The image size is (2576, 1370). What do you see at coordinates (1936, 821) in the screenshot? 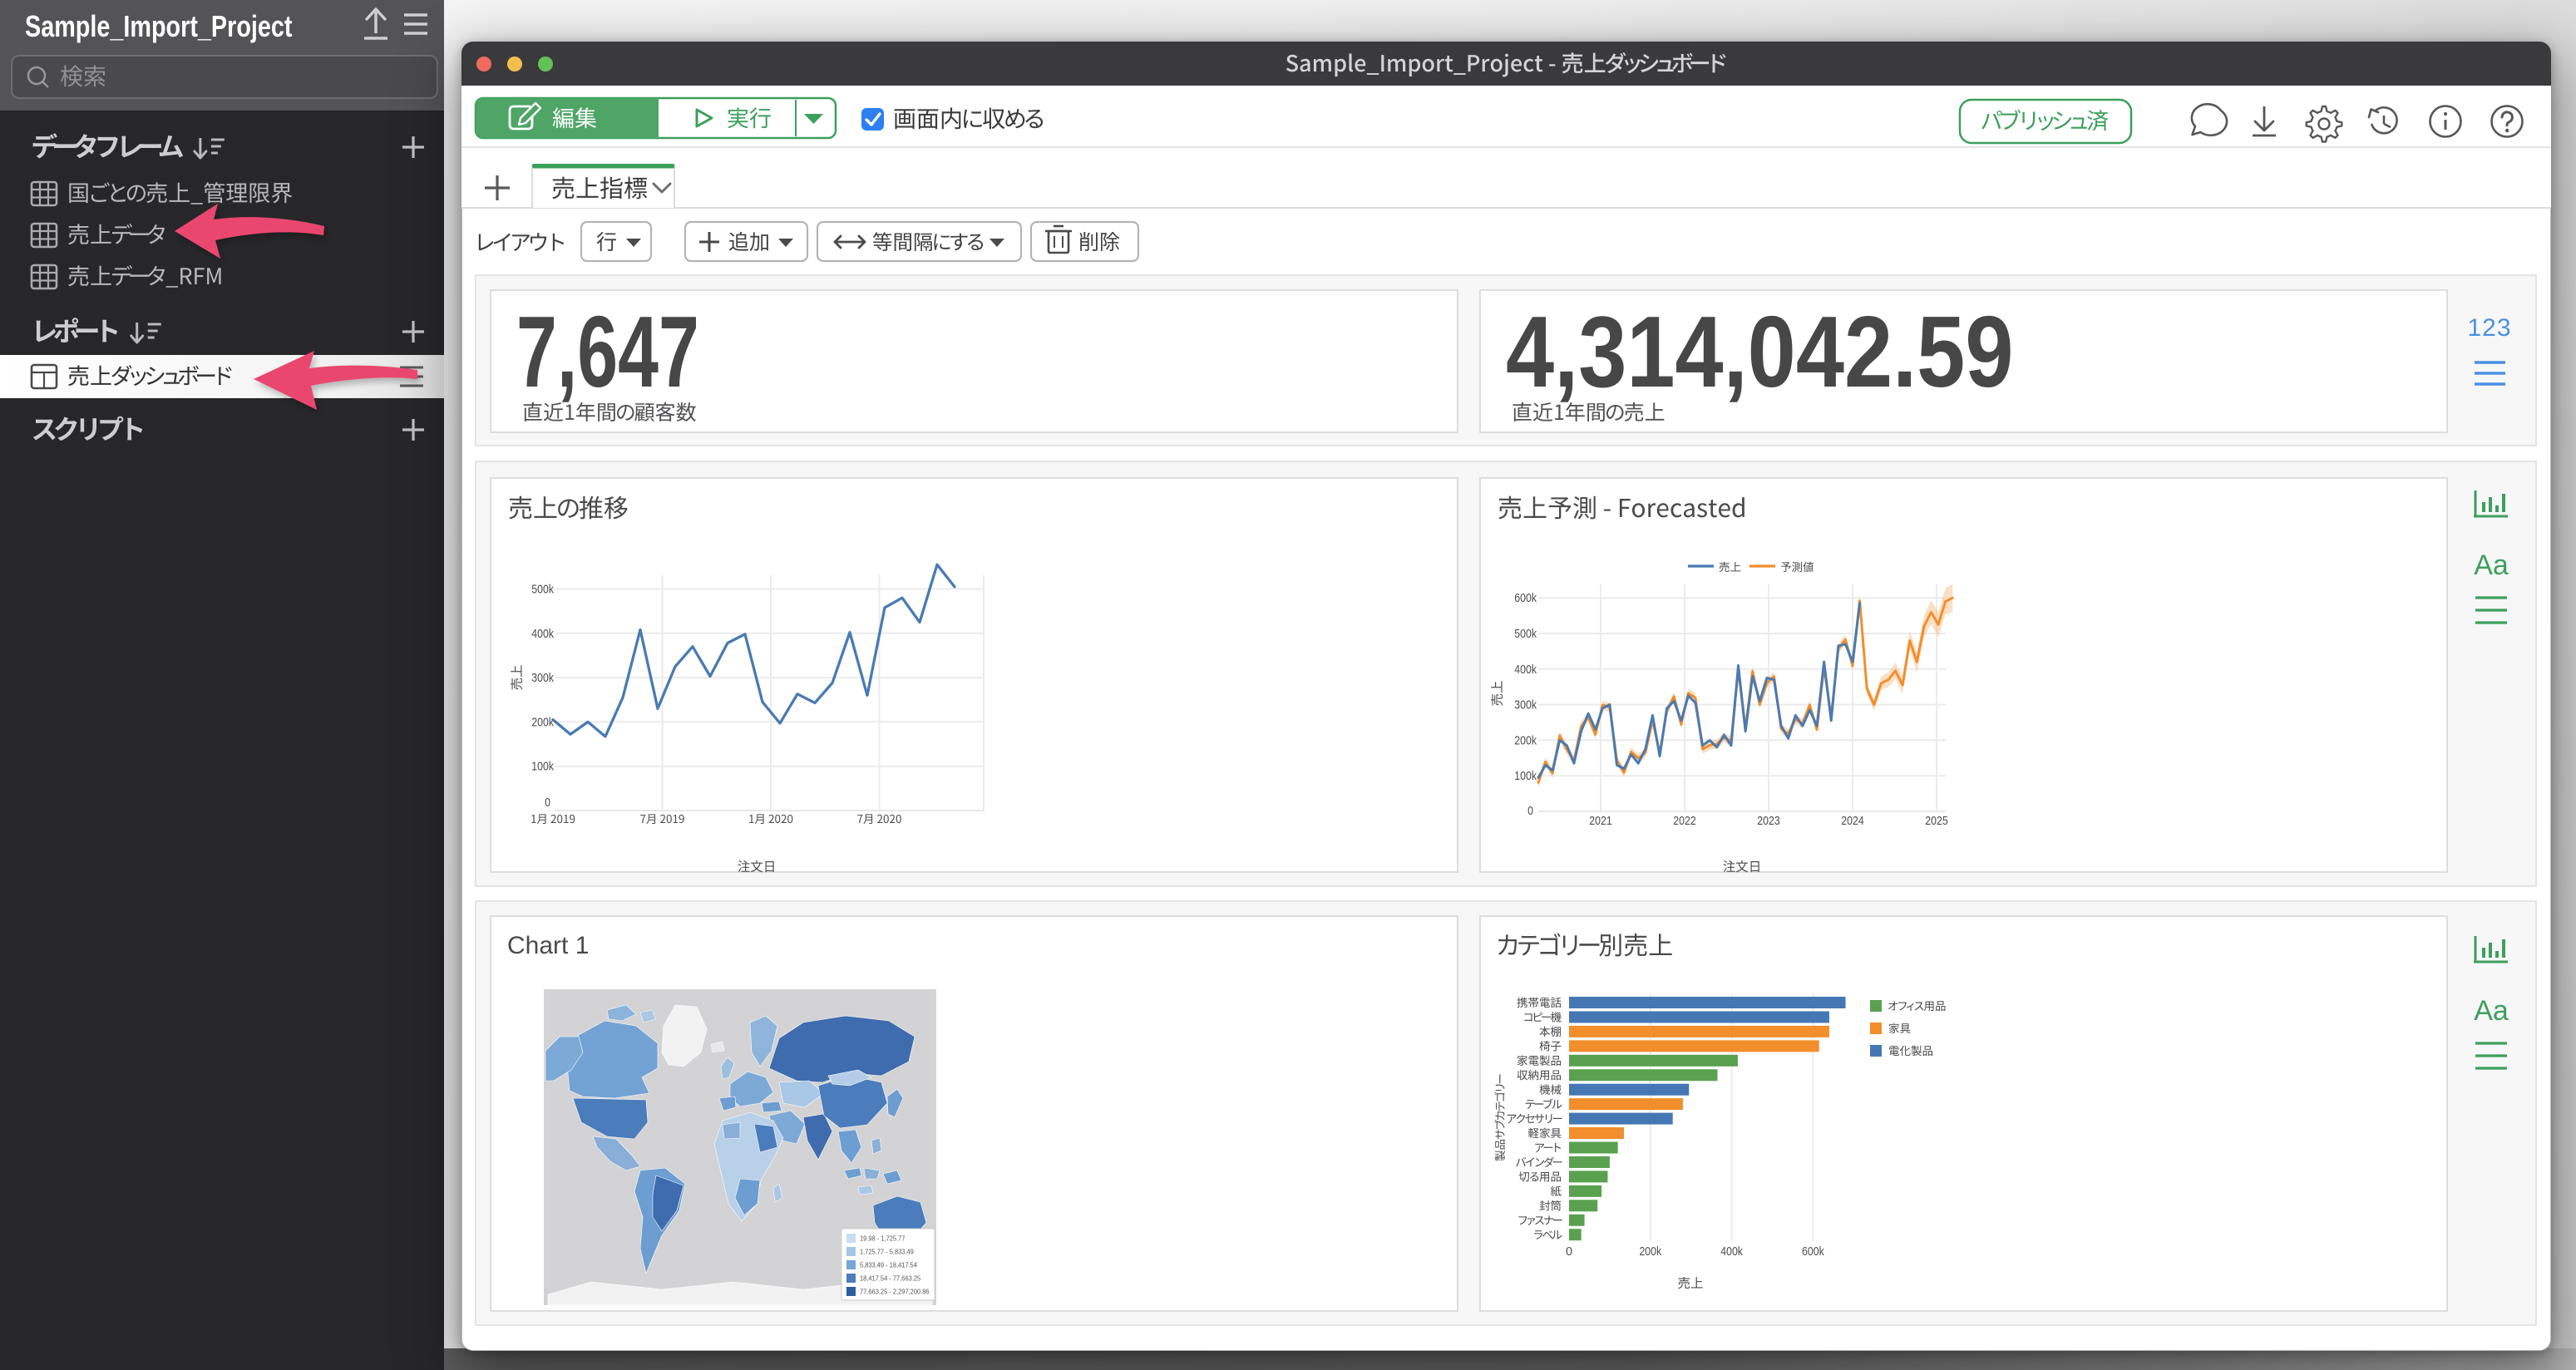
I see `svg-text: 2025` at bounding box center [1936, 821].